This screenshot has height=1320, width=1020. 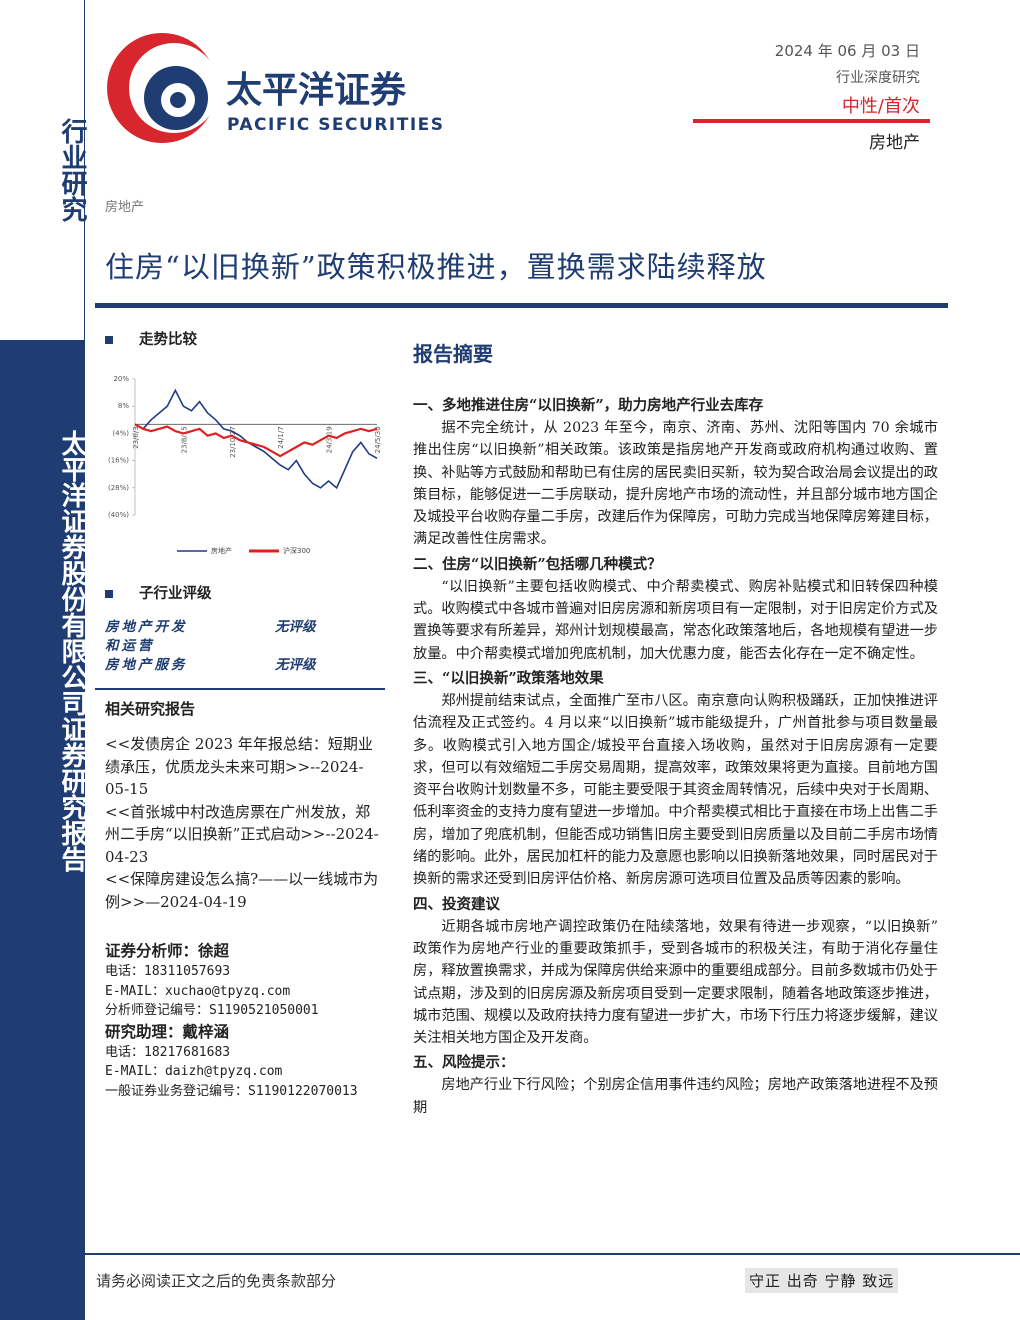 I want to click on x-tick-label: 24/1/7, so click(x=281, y=437).